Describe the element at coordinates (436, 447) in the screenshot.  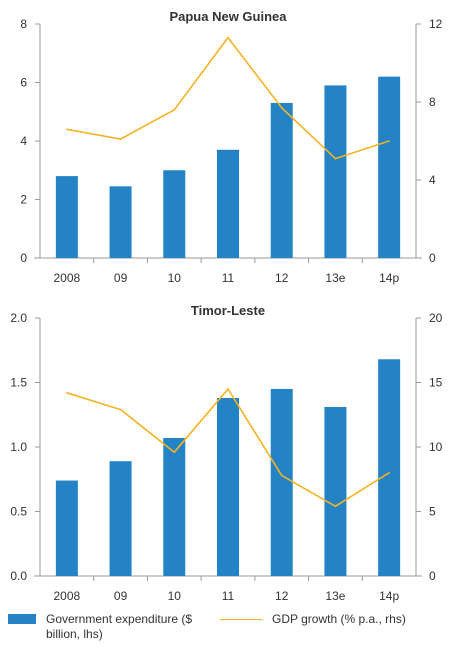
I see `panel-2-right-tick-label: 10` at that location.